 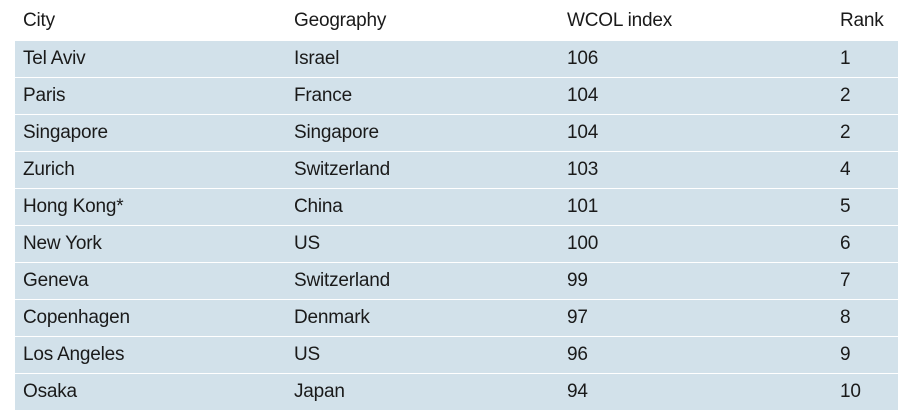 What do you see at coordinates (318, 206) in the screenshot?
I see `geography-cell: China` at bounding box center [318, 206].